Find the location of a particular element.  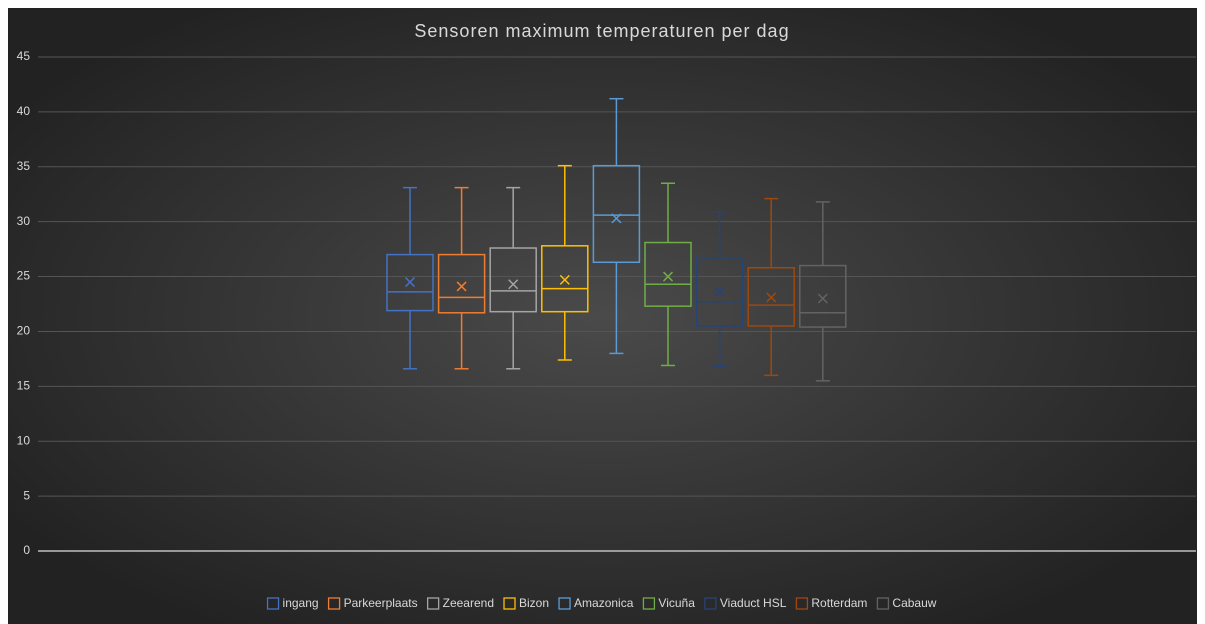

y-tick-label: 20 is located at coordinates (24, 331).